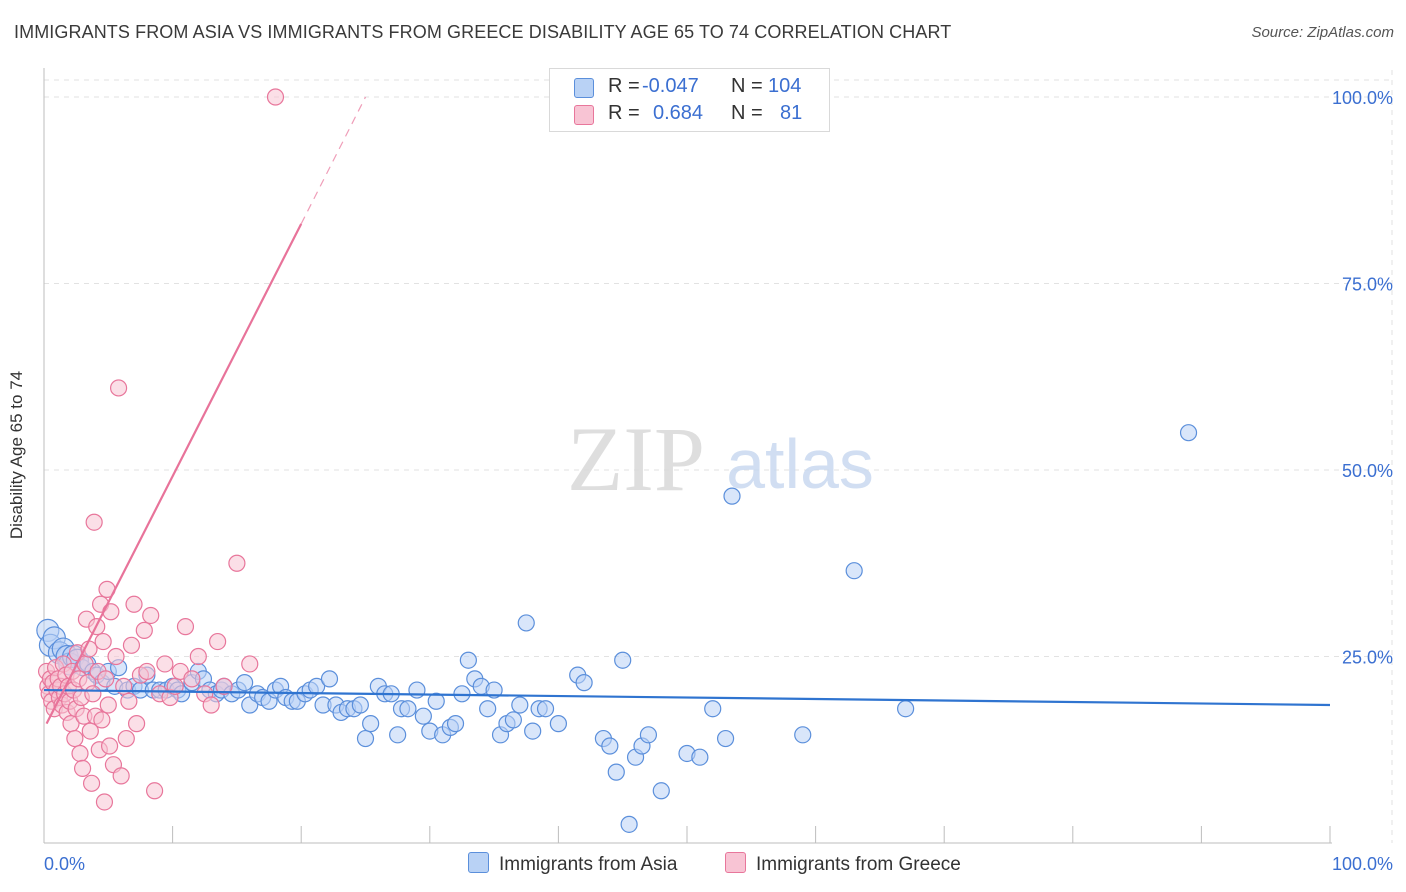 This screenshot has height=892, width=1406. Describe the element at coordinates (588, 864) in the screenshot. I see `bottom-legend-label-asia: Immigrants from Asia` at that location.